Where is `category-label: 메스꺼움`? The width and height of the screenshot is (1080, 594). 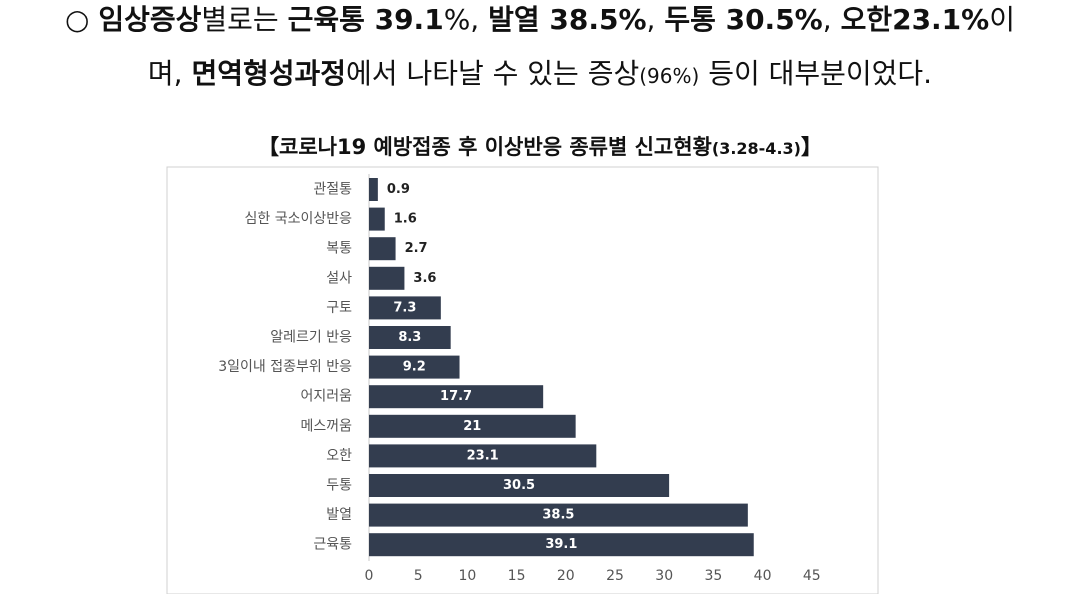 category-label: 메스꺼움 is located at coordinates (326, 426).